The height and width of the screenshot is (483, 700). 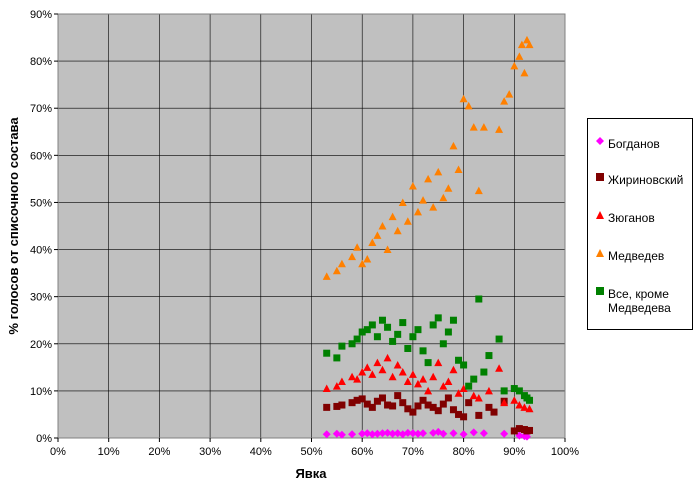 I want to click on y-tick-label: 0%, so click(x=44, y=439).